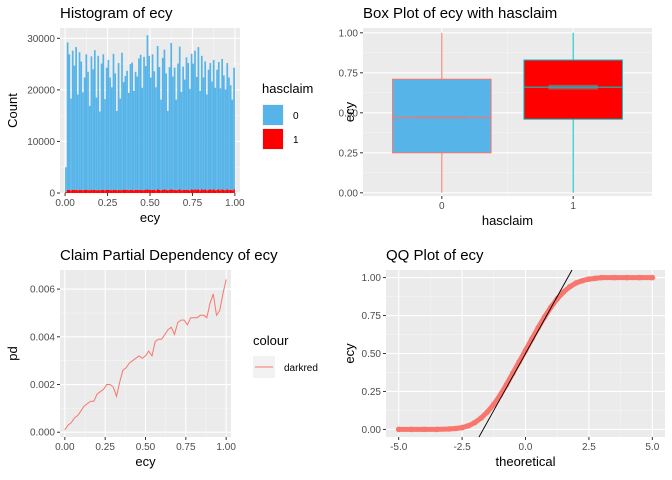 This screenshot has width=672, height=480. I want to click on y-axis-label: ecy, so click(349, 111).